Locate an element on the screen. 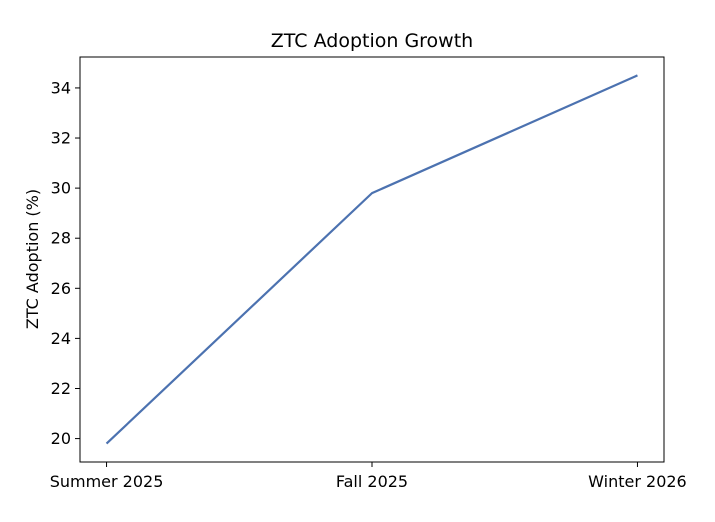 The image size is (715, 522). chart-title: ZTC Adoption Growth is located at coordinates (372, 41).